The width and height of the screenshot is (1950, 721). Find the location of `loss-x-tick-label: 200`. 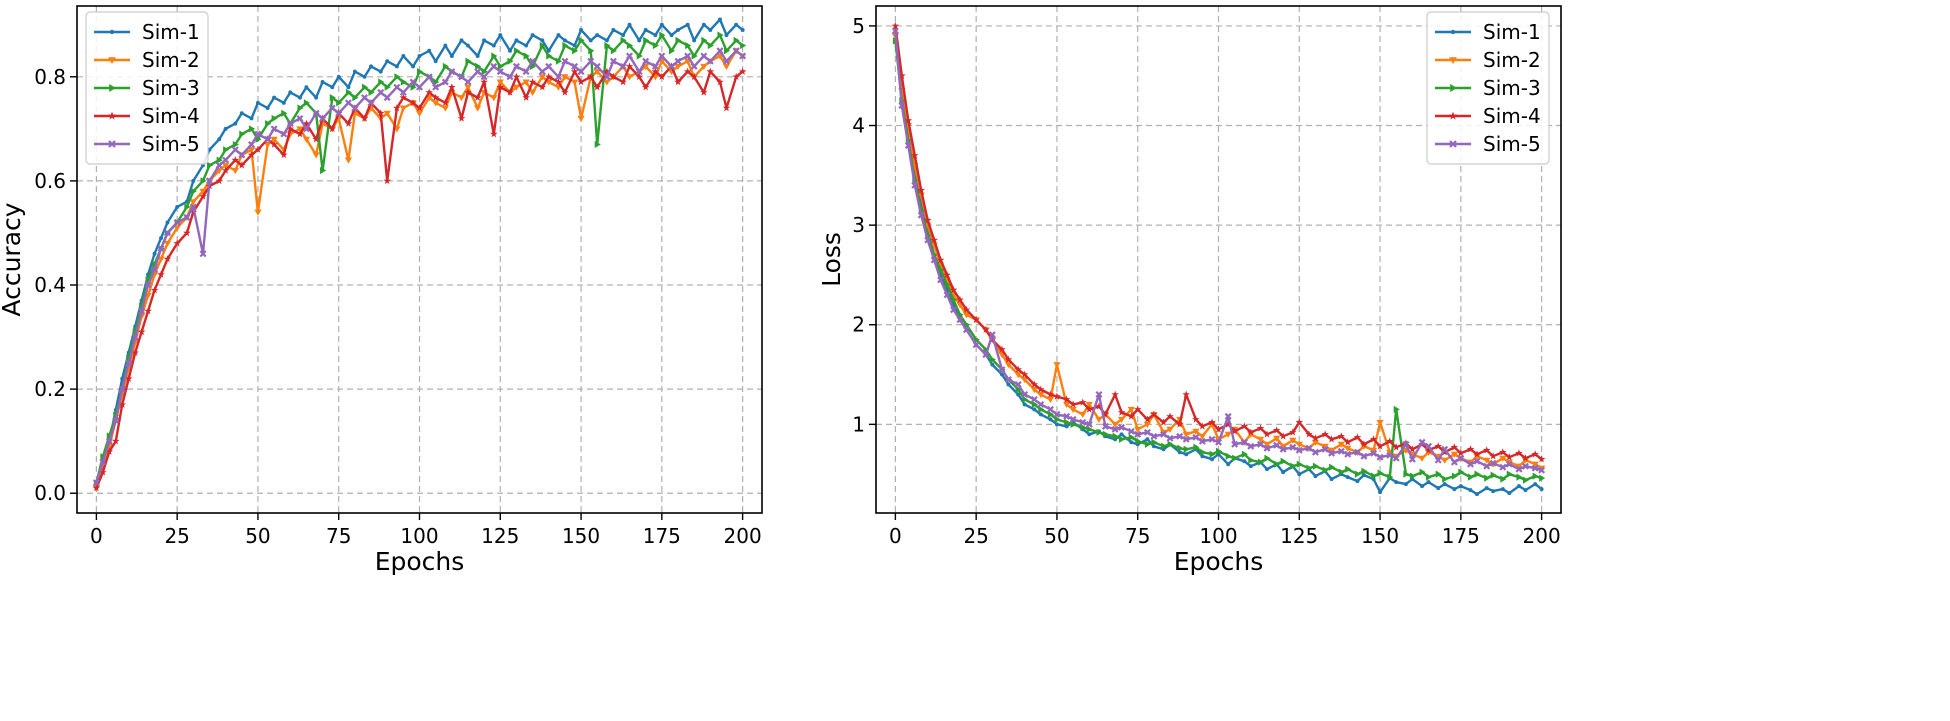

loss-x-tick-label: 200 is located at coordinates (1542, 536).